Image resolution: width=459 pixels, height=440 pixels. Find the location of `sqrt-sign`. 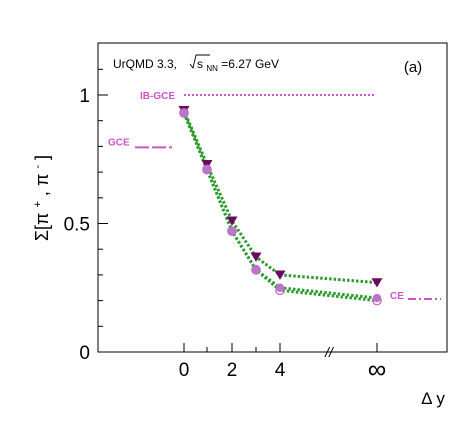

sqrt-sign is located at coordinates (199, 62).